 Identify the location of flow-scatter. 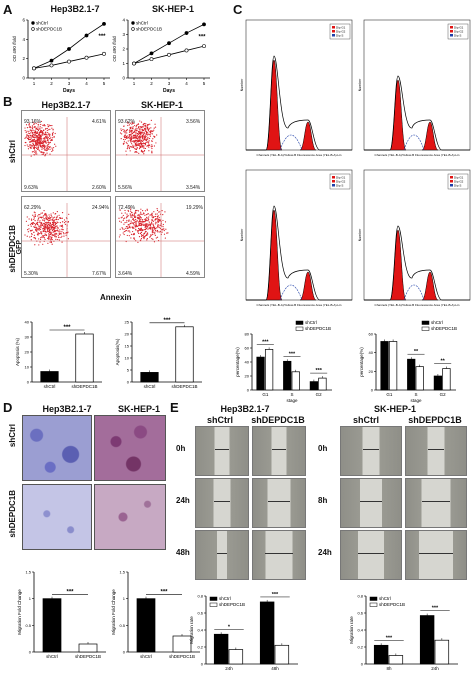
(66, 154).